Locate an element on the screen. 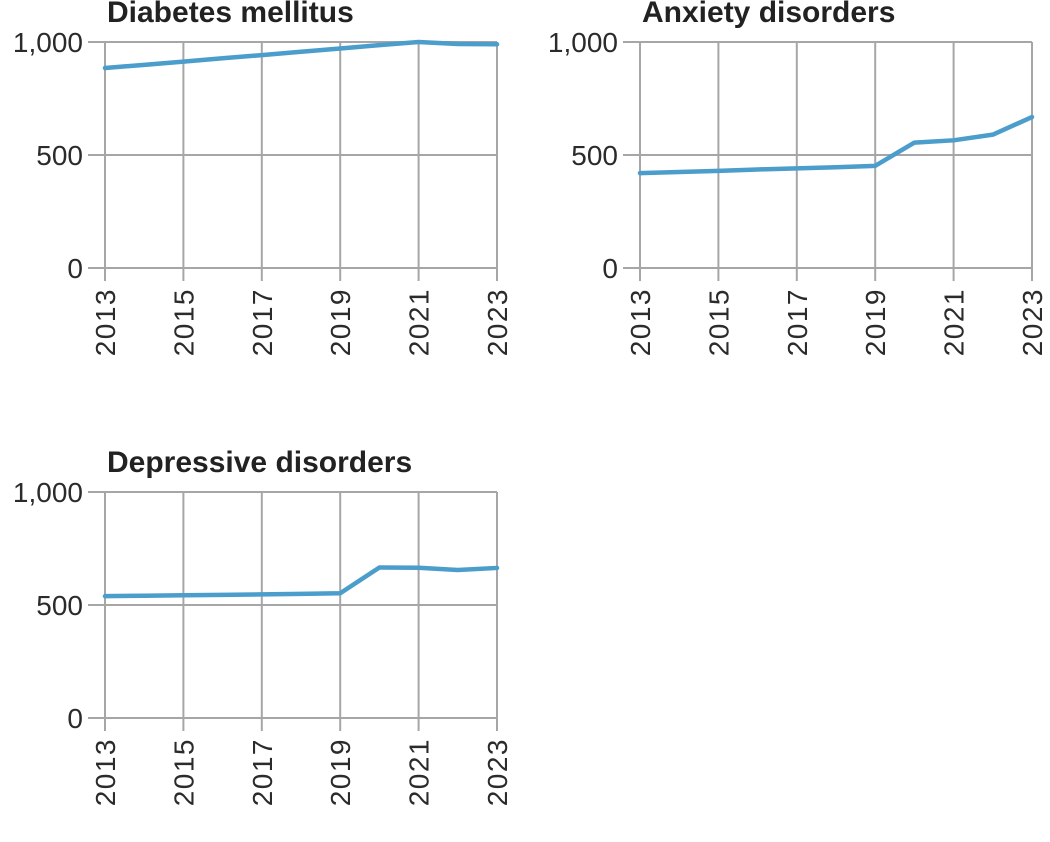 This screenshot has height=842, width=1050. chart-title: Anxiety disorders is located at coordinates (769, 14).